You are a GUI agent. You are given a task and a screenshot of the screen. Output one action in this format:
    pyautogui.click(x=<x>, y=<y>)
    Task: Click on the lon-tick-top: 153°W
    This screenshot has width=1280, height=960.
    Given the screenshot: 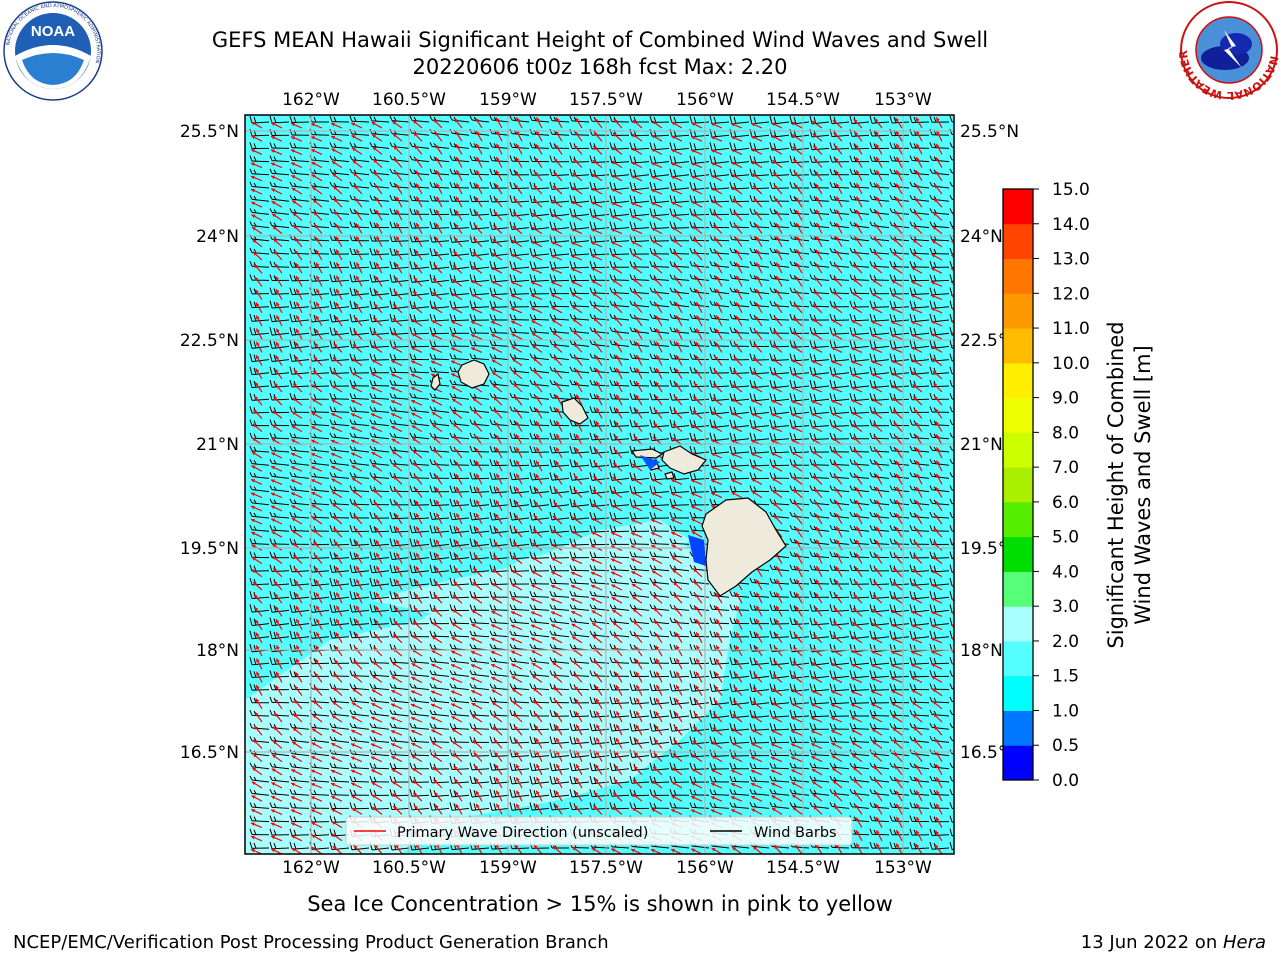 What is the action you would take?
    pyautogui.click(x=903, y=100)
    